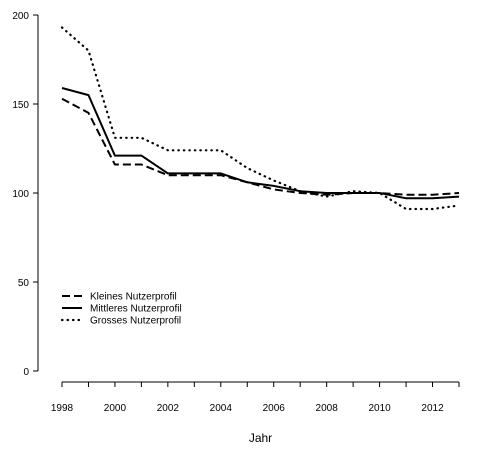 The height and width of the screenshot is (452, 480). I want to click on x-axis-ticks: 1998 2000 2002 2004 2006 2008 2010 2012, so click(255, 398).